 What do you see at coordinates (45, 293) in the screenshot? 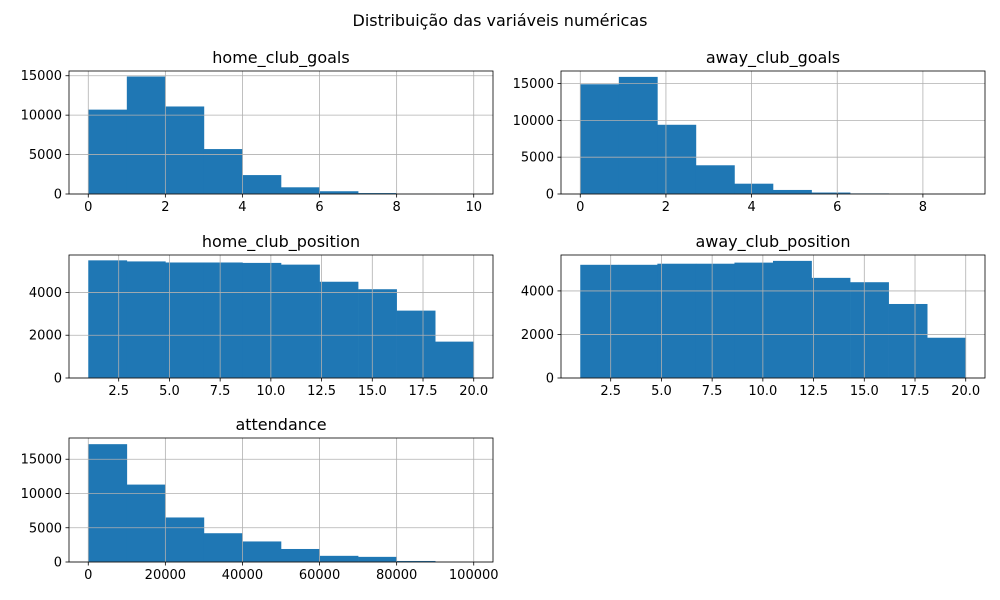
I see `y-tick-label: 4000` at bounding box center [45, 293].